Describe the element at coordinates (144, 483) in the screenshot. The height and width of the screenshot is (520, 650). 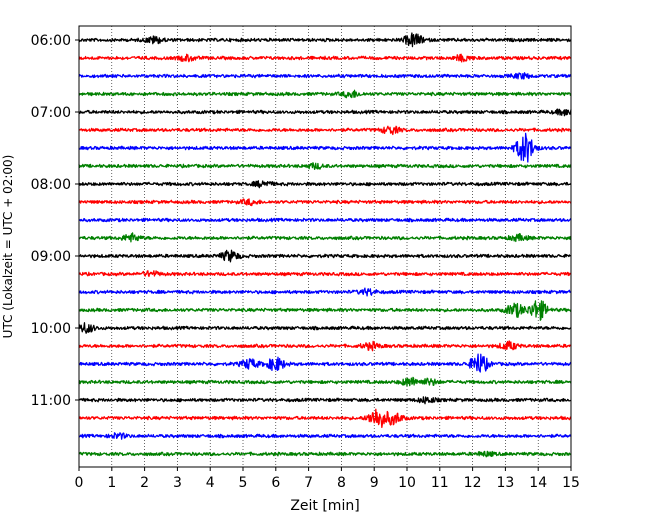
I see `x-tick-label: 2` at that location.